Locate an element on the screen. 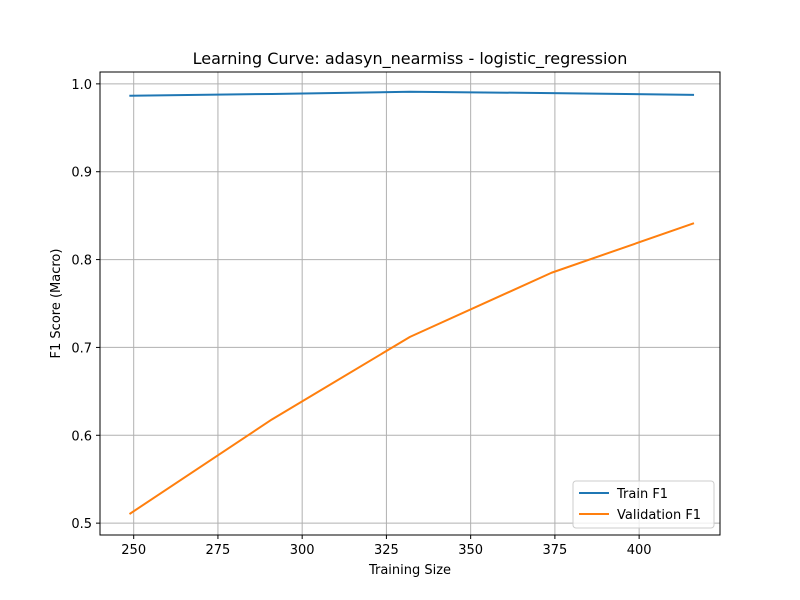 This screenshot has width=800, height=600. y-tick-label: 0.7 is located at coordinates (81, 348).